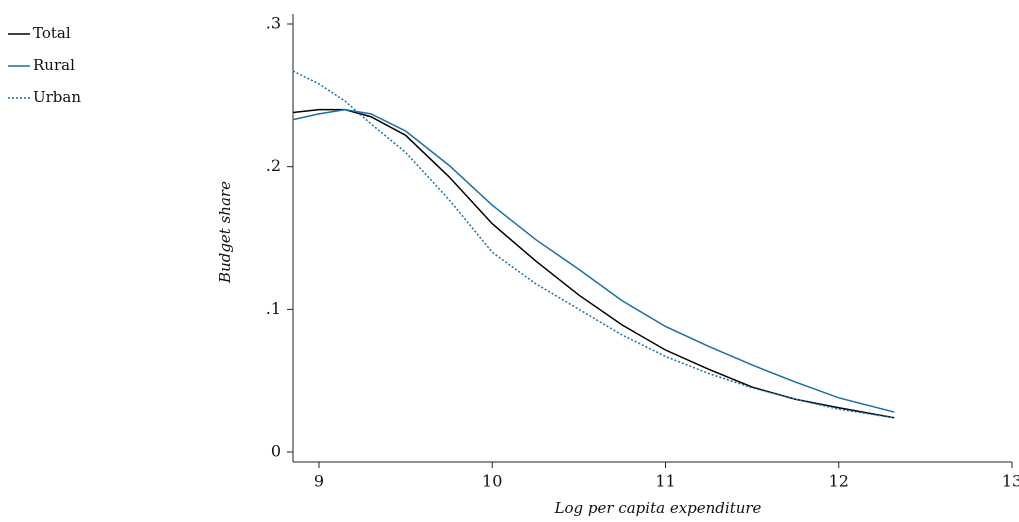 The image size is (1019, 522). What do you see at coordinates (52, 33) in the screenshot?
I see `legend-label: Total` at bounding box center [52, 33].